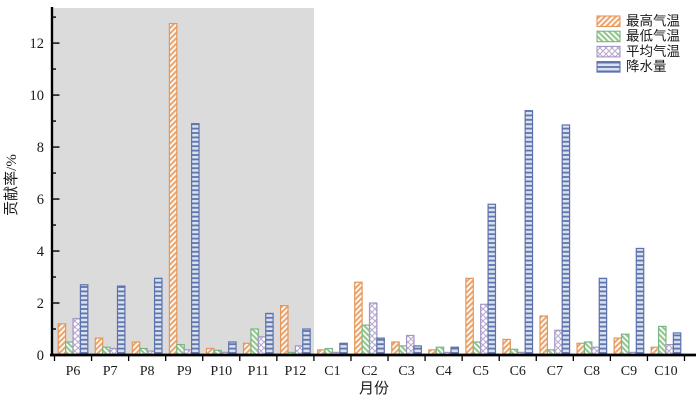  Describe the element at coordinates (477, 348) in the screenshot. I see `bar-min-temp-C5` at that location.